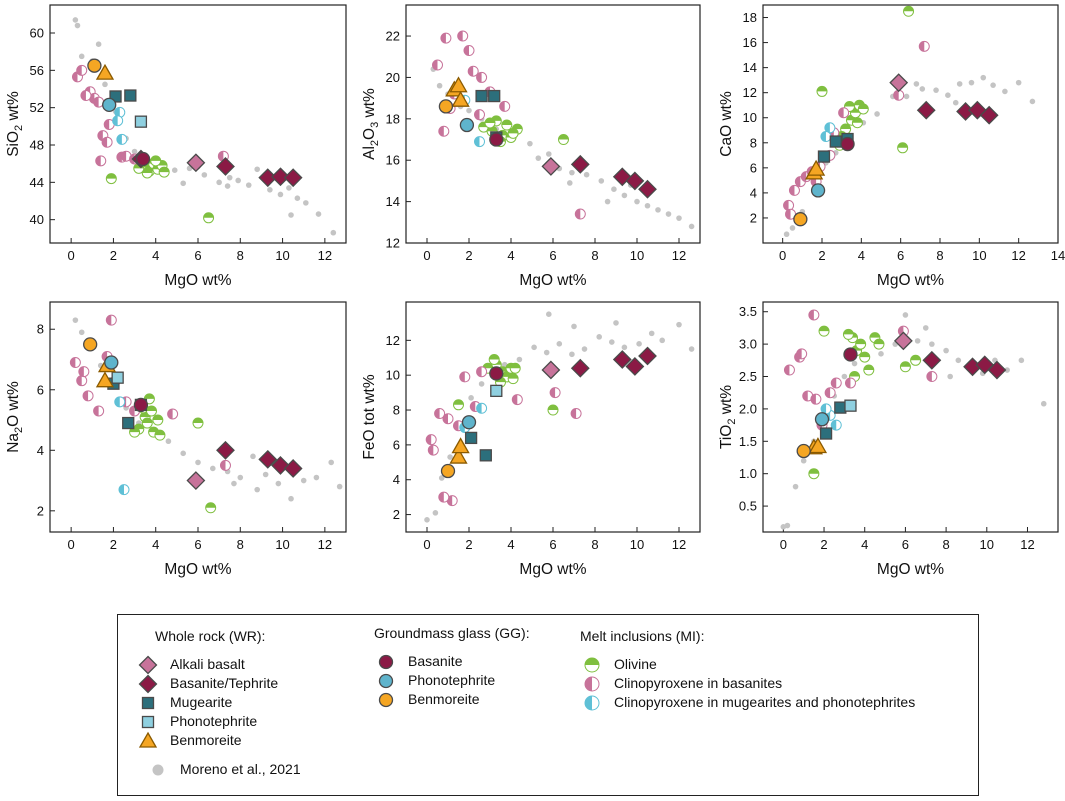 The image size is (1065, 801). I want to click on triangle-icon, so click(148, 739).